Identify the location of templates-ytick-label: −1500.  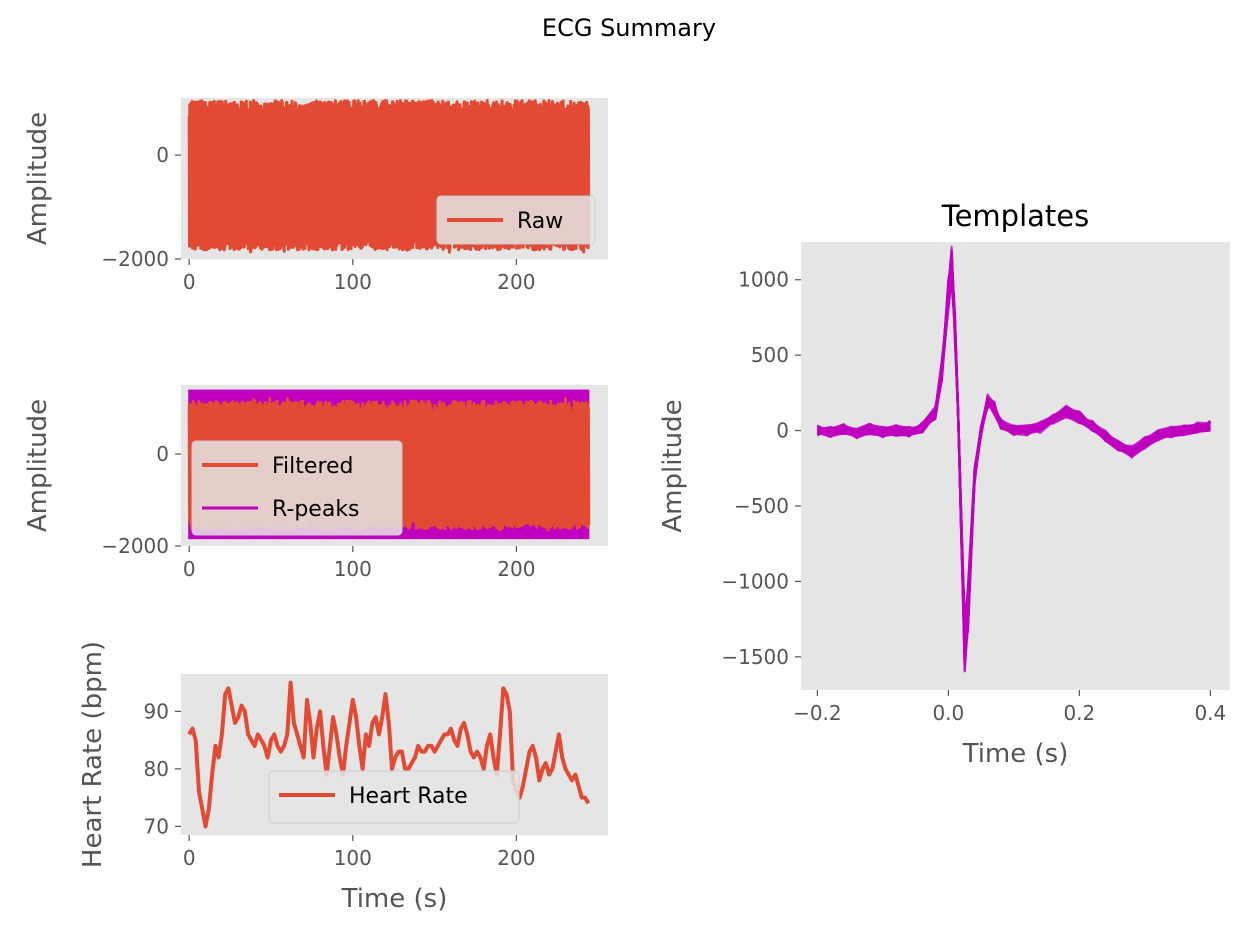
(755, 657).